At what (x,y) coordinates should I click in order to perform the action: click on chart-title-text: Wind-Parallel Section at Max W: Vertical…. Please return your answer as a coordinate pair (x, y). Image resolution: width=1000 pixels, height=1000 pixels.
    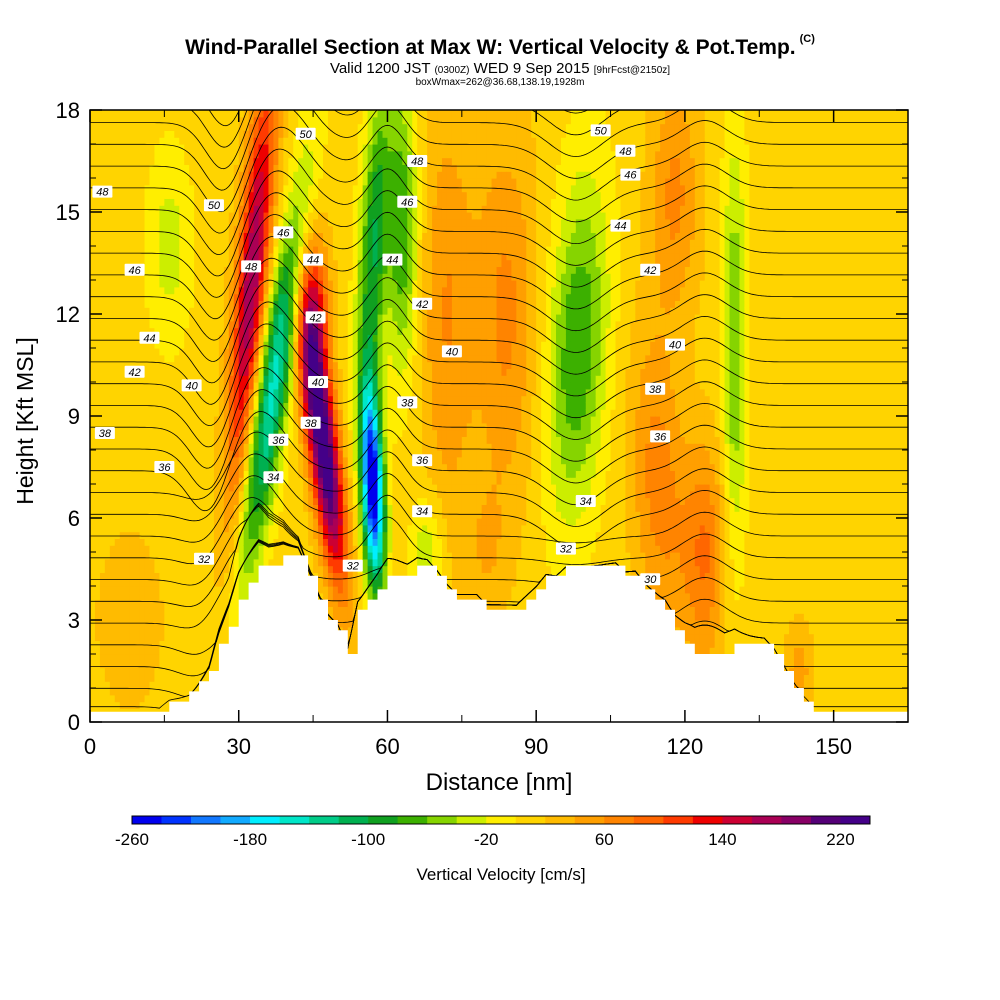
    Looking at the image, I should click on (490, 47).